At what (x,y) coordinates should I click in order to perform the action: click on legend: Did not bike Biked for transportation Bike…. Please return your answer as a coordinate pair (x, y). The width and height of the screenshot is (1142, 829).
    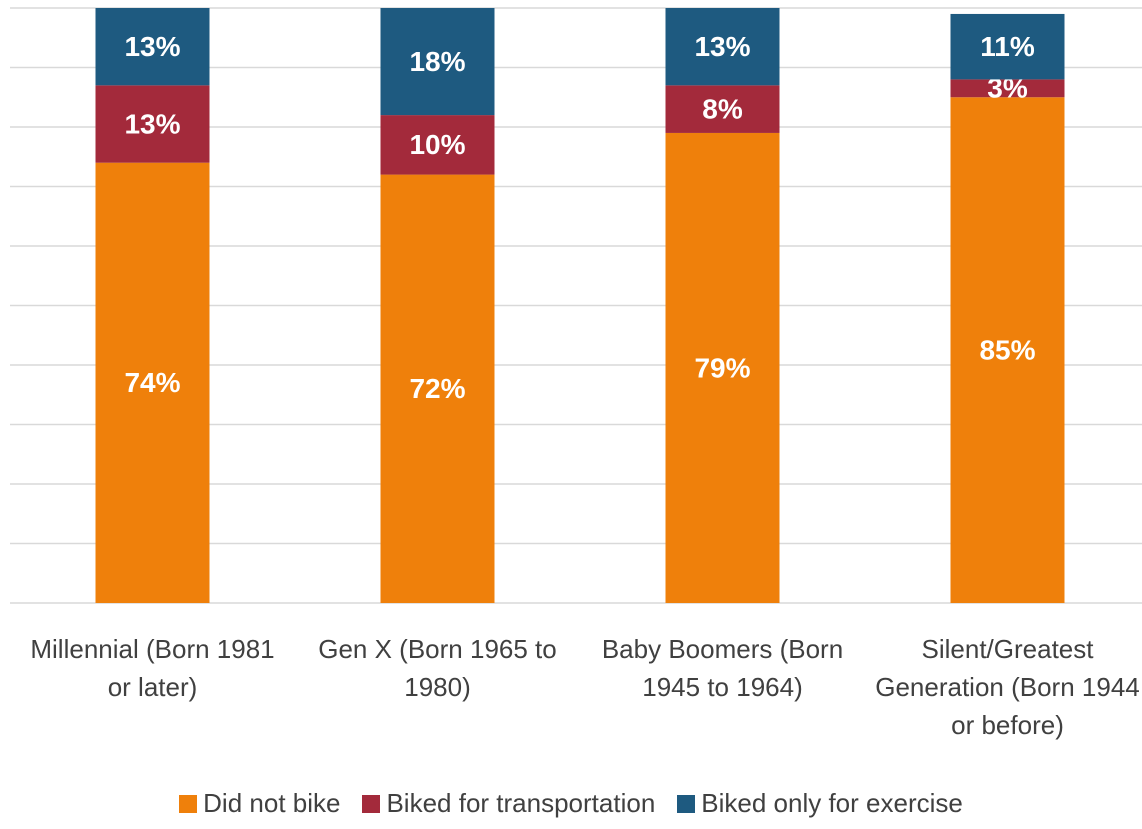
    Looking at the image, I should click on (571, 803).